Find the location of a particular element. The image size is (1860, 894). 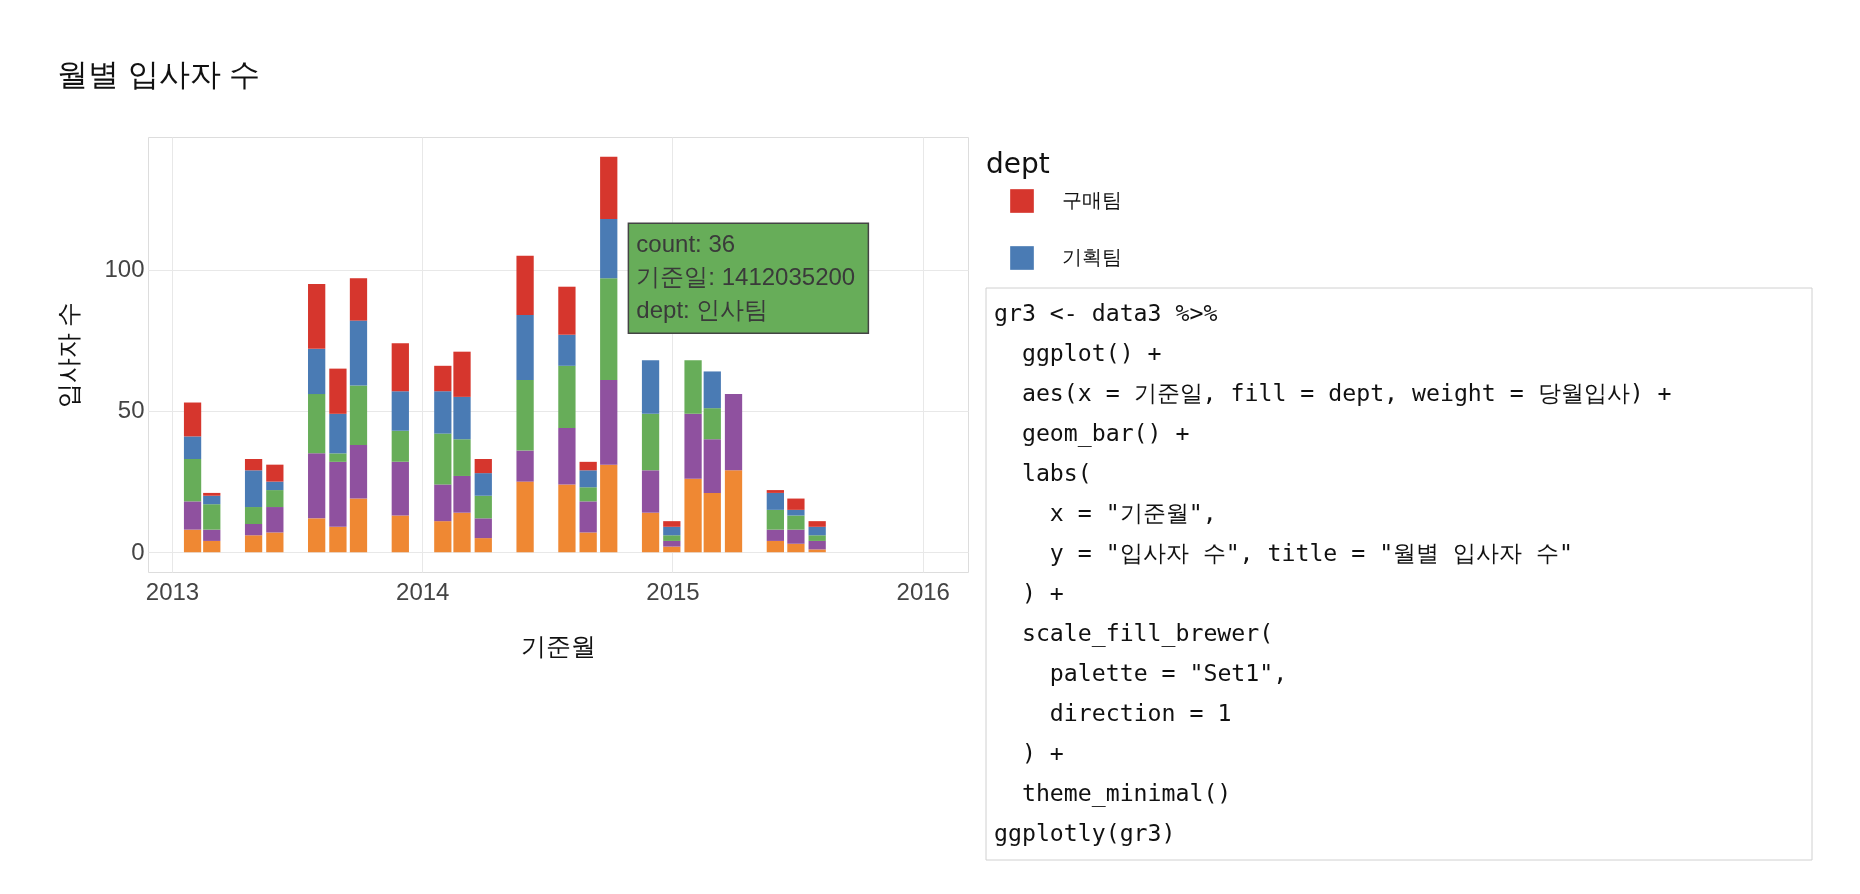

text: geom_bar() + is located at coordinates (1105, 433).